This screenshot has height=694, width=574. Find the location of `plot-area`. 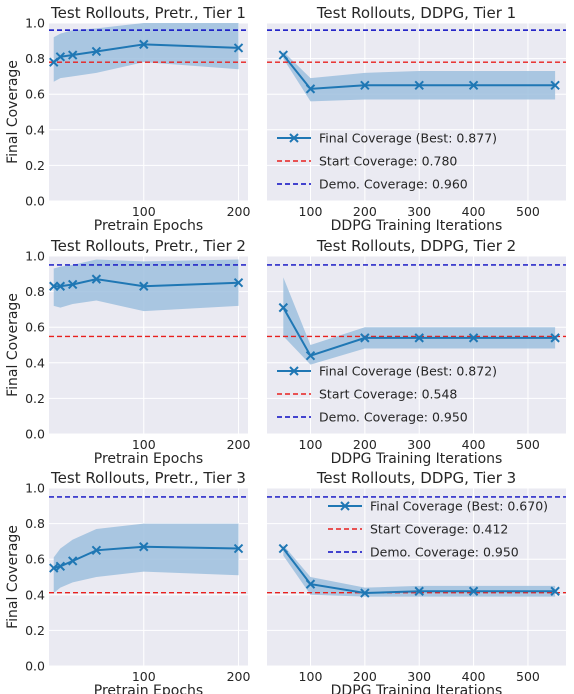

plot-area is located at coordinates (416, 112).